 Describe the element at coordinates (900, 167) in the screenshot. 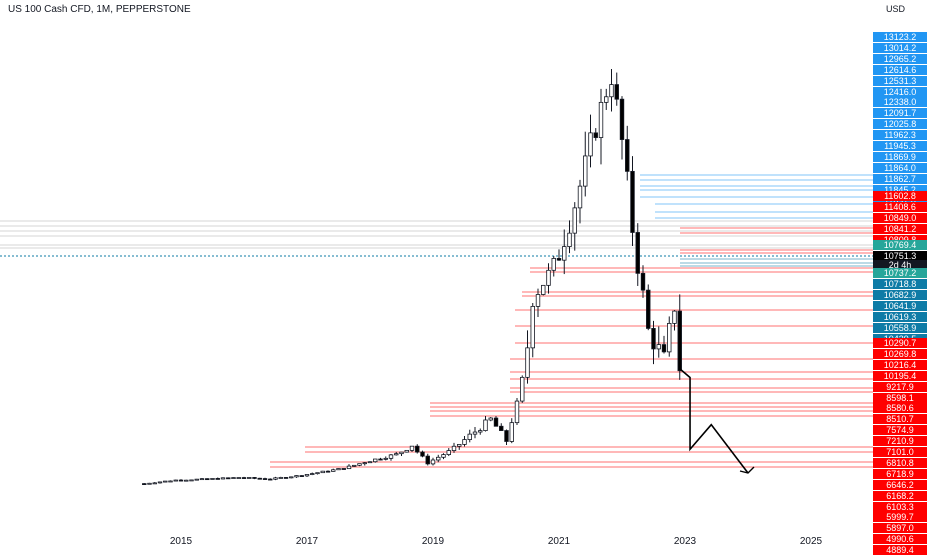

I see `price-label-blue: 11864.0` at that location.